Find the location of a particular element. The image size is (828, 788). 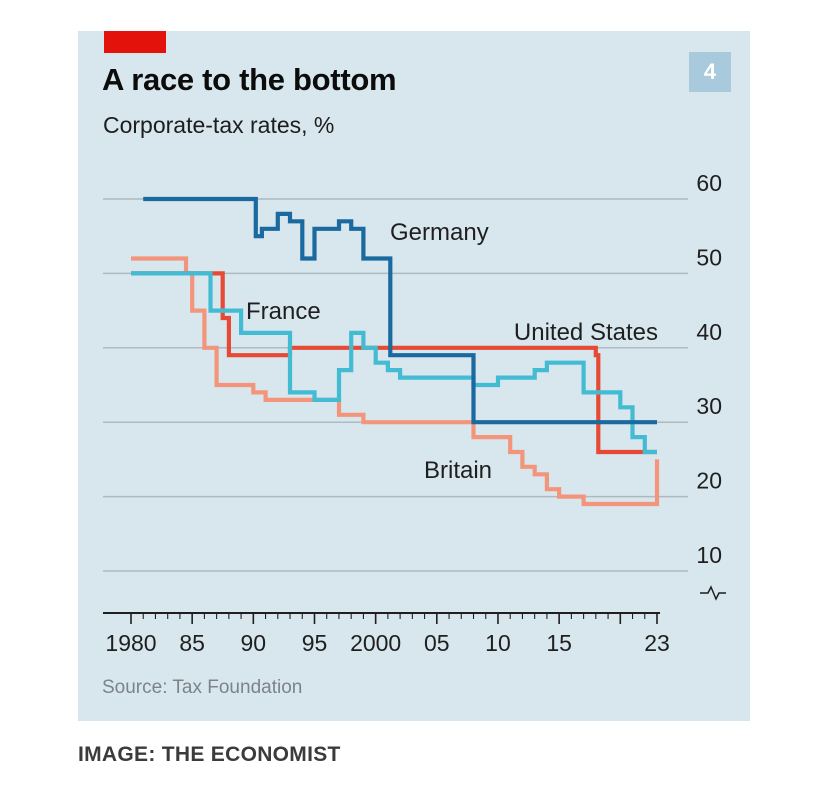

x-tick-label-23: 23 is located at coordinates (657, 643).